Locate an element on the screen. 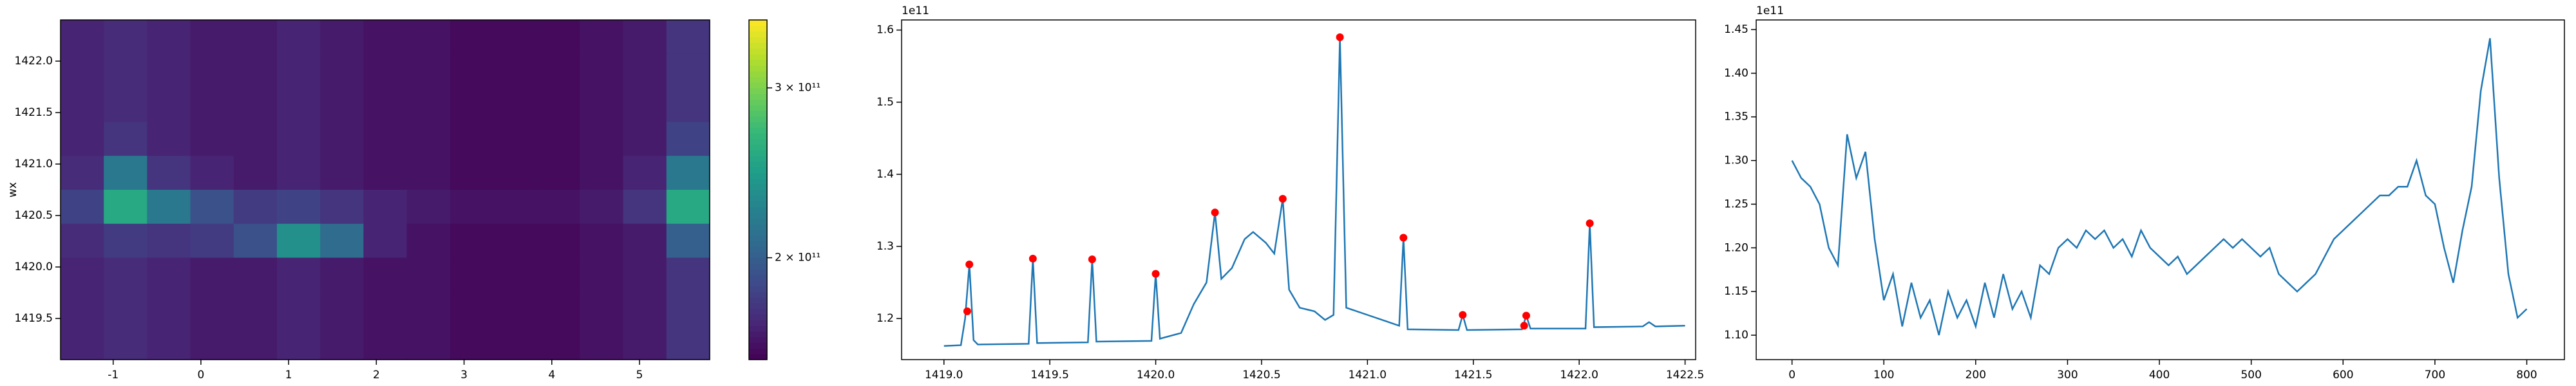 This screenshot has height=386, width=2576. y-tick-label: 1.35 is located at coordinates (1736, 117).